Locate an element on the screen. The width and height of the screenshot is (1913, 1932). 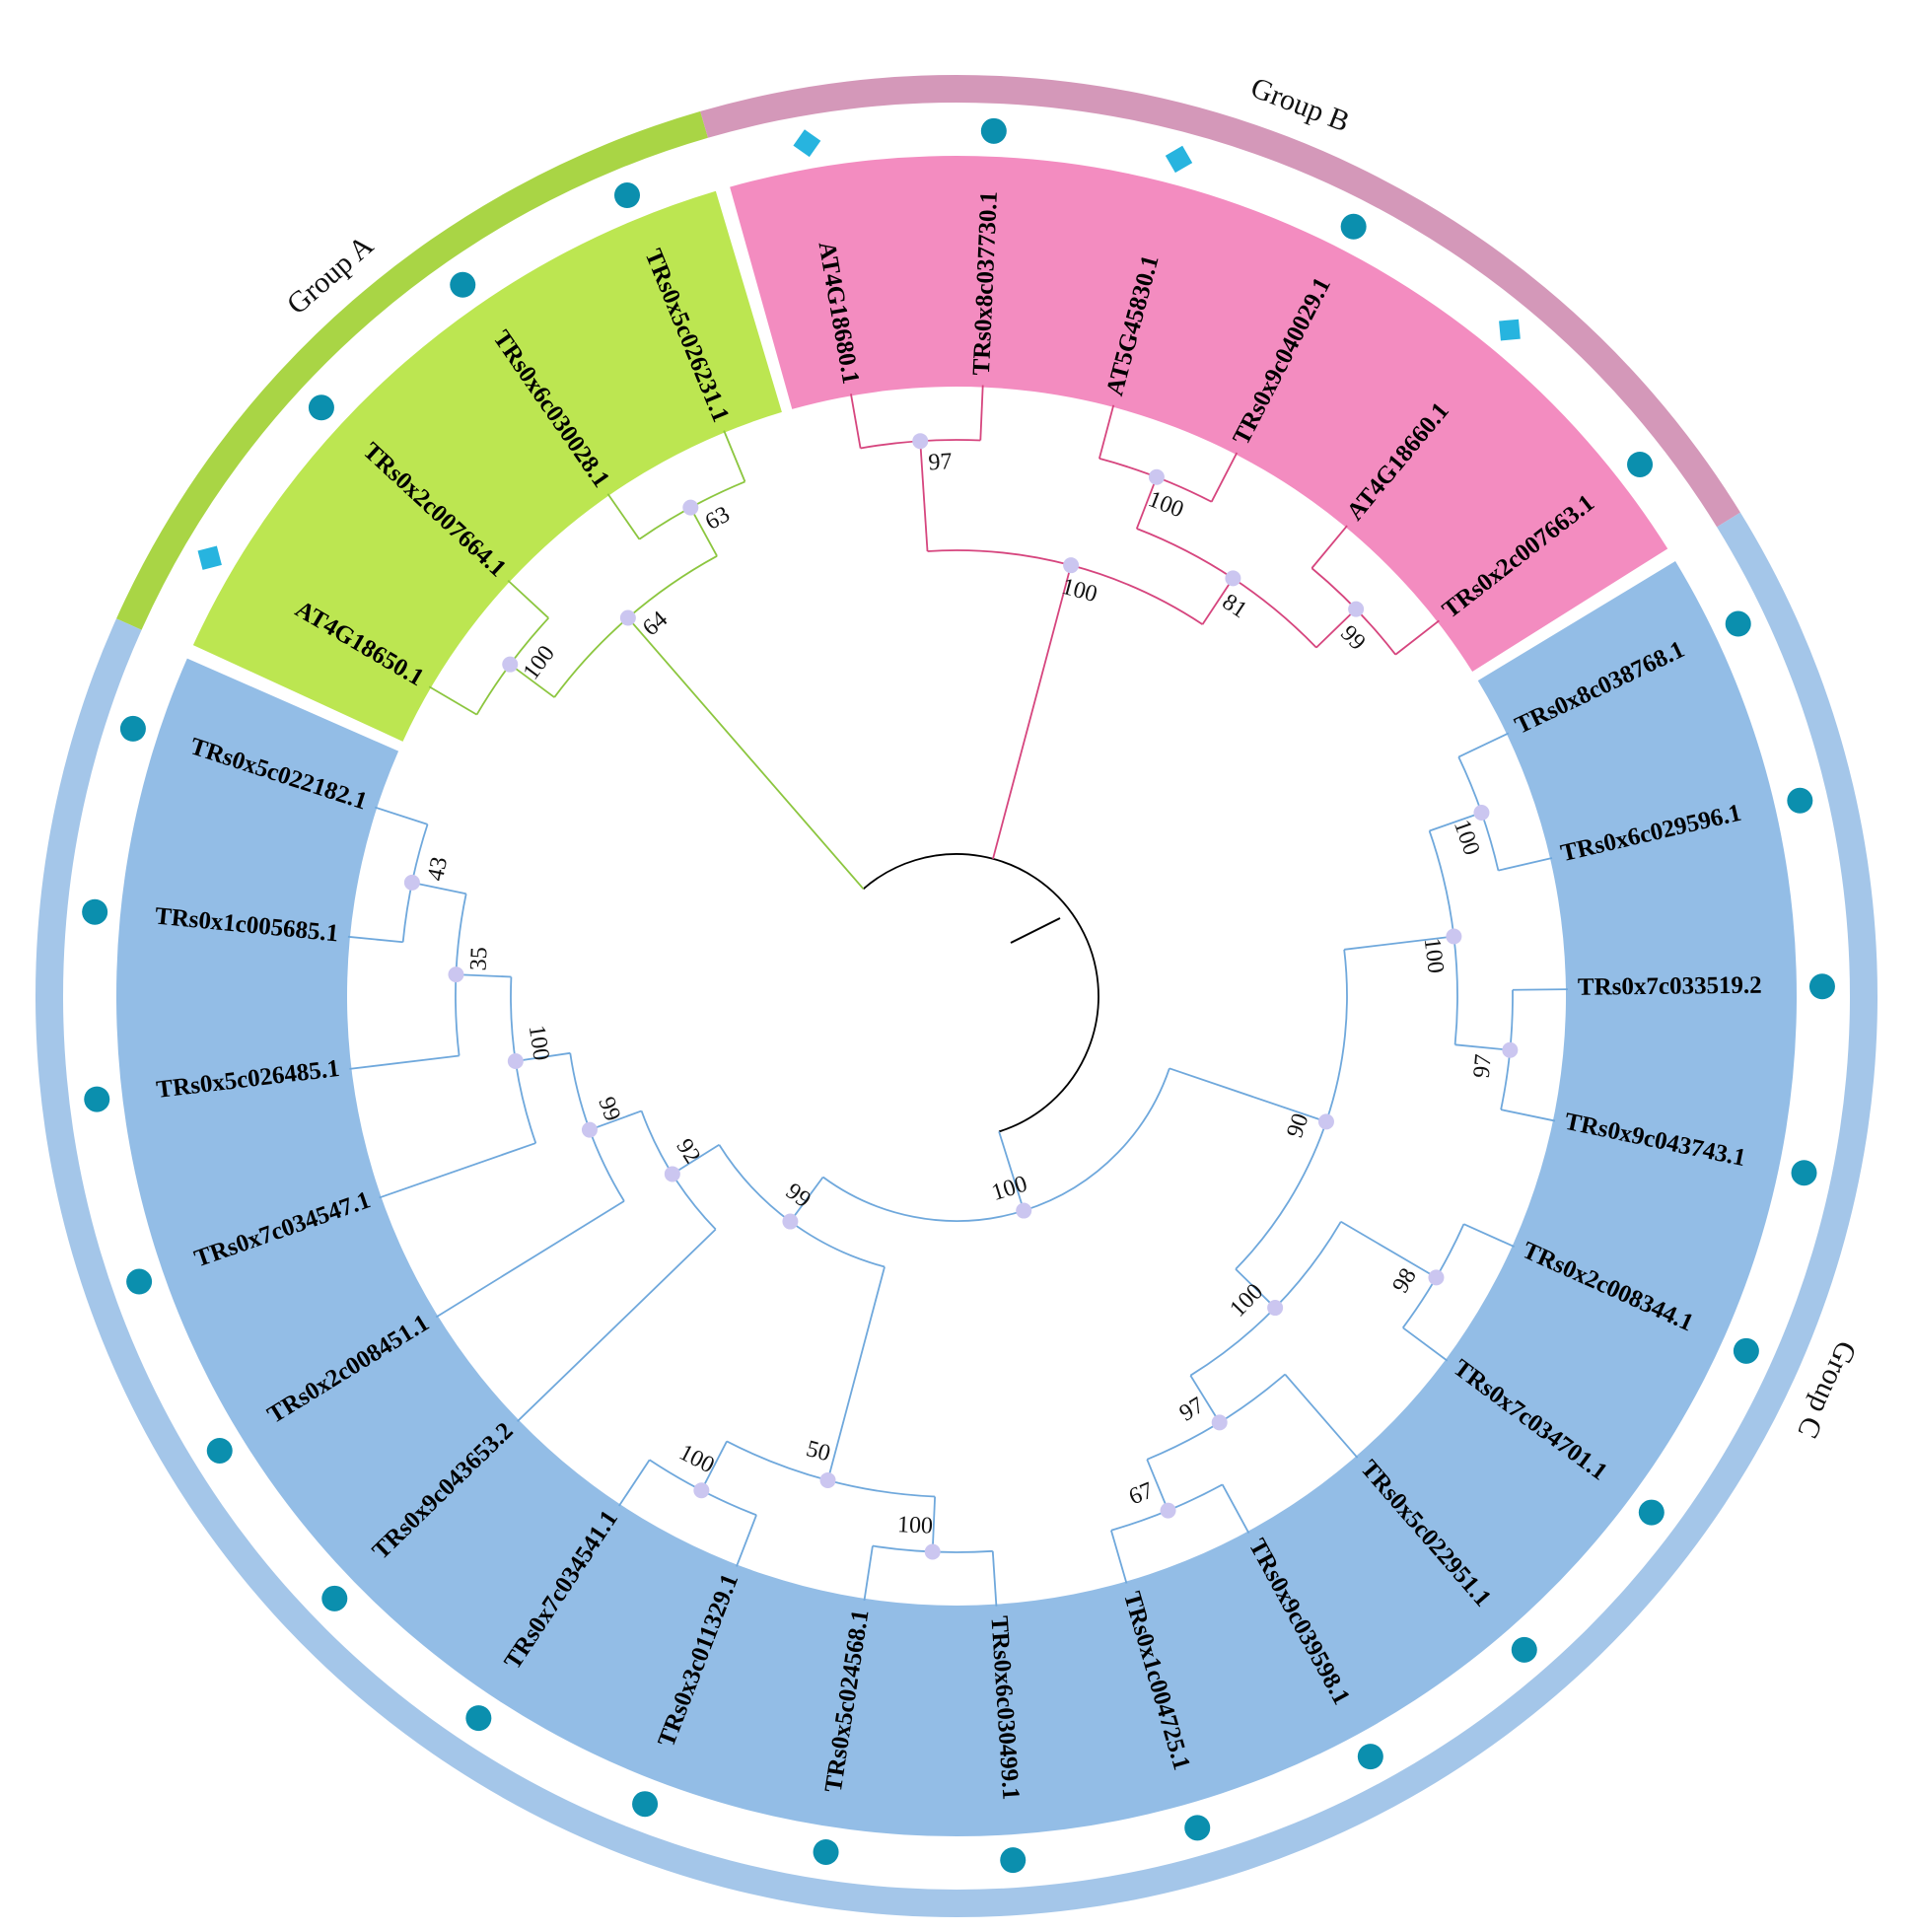
support-value: 43 is located at coordinates (438, 869).